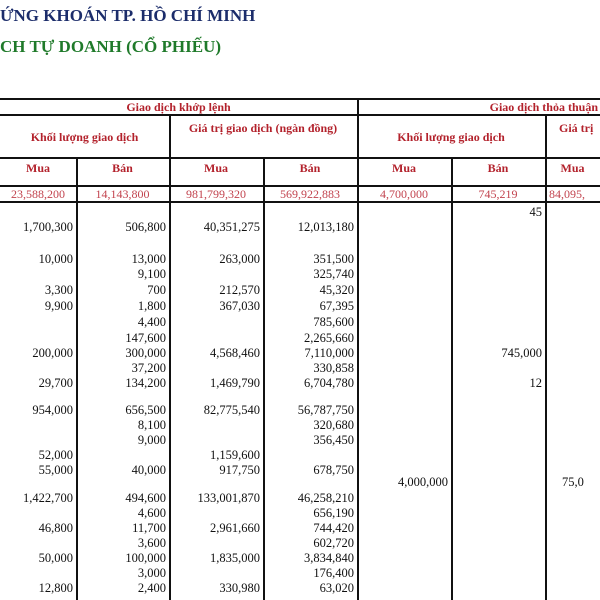 The width and height of the screenshot is (600, 600). I want to click on table-cell: 602,720, so click(333, 543).